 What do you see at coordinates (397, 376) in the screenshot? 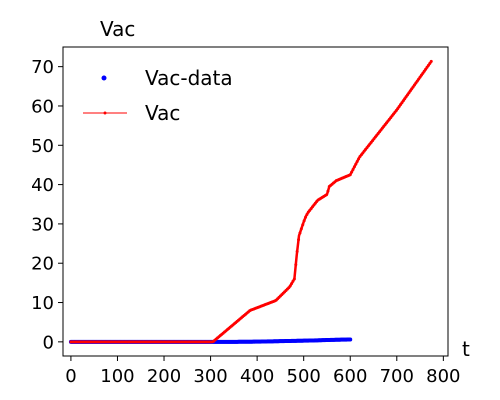
I see `x-tick-label: 700` at bounding box center [397, 376].